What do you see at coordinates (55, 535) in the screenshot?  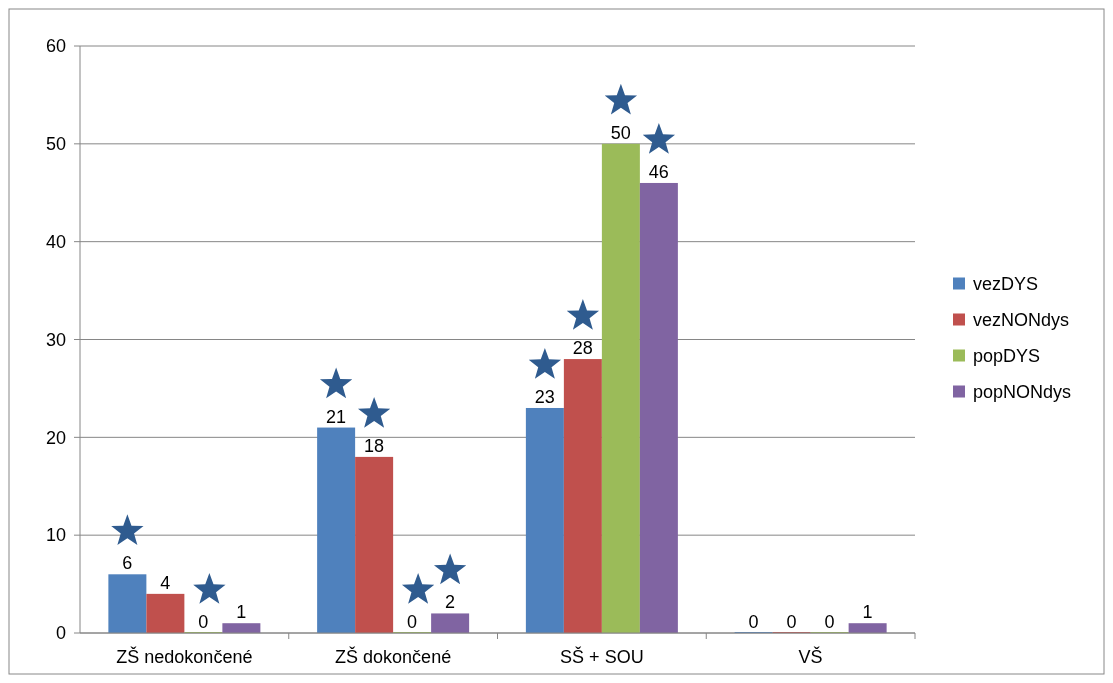 I see `y-tick-label: 10` at bounding box center [55, 535].